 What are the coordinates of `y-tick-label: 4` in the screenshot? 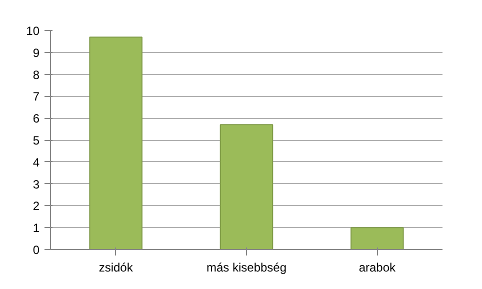 It's located at (36, 162).